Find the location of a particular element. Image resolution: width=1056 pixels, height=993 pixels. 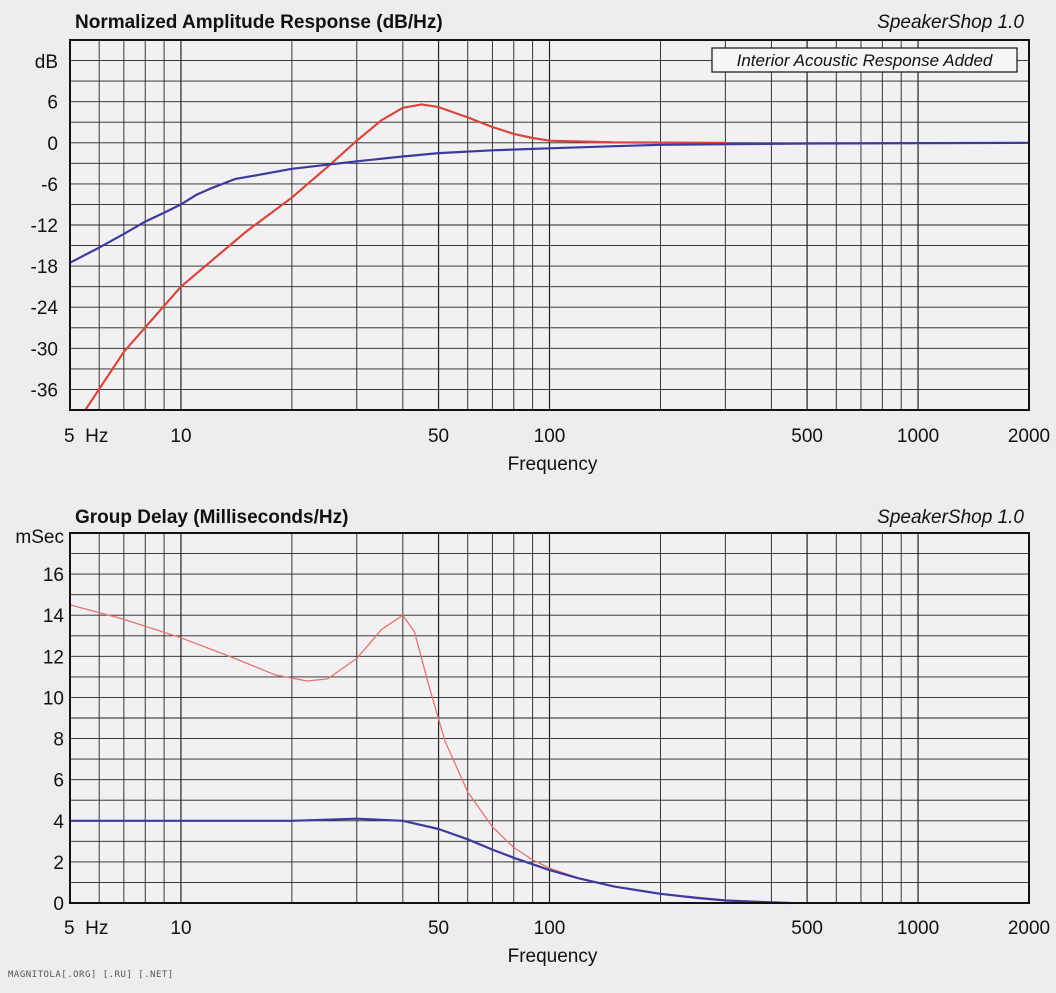

y-tick-label: -6 is located at coordinates (49, 185).